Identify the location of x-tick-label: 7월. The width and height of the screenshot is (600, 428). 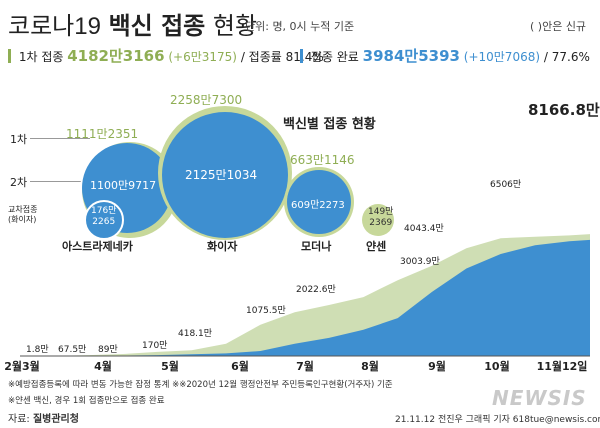
(305, 366).